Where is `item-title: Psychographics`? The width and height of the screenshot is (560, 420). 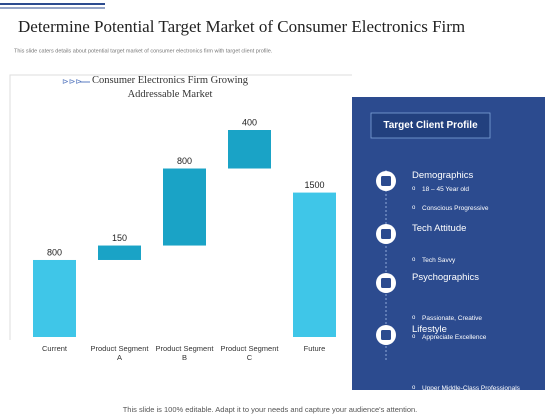
item-title: Psychographics is located at coordinates (446, 277).